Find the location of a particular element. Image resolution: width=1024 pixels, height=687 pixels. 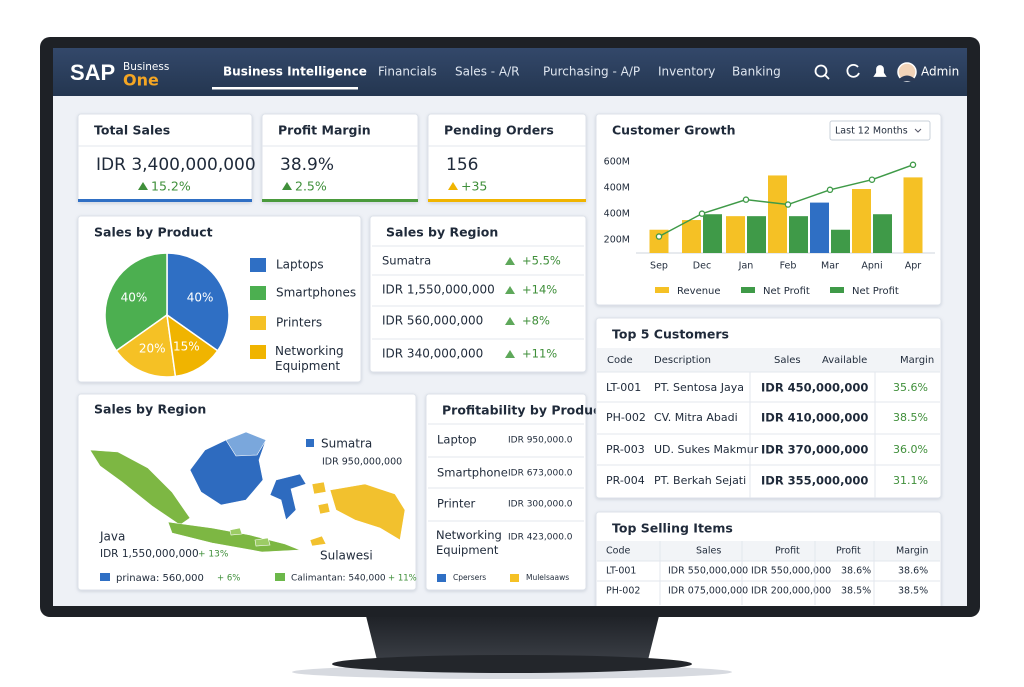

search-icon-handle is located at coordinates (827, 77).